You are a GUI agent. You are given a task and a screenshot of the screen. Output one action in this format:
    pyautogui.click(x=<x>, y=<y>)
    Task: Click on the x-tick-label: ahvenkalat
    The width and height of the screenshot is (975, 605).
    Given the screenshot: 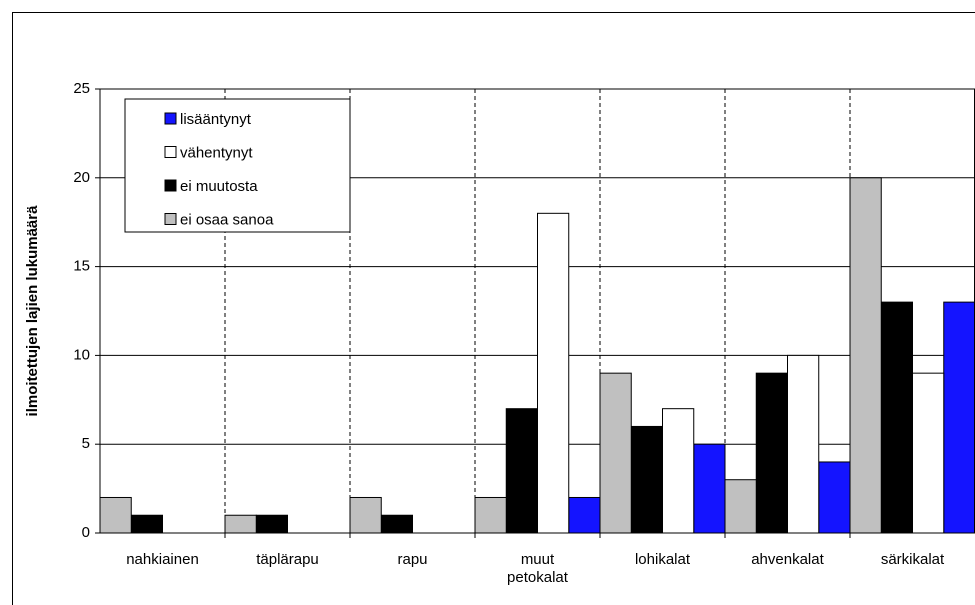 What is the action you would take?
    pyautogui.click(x=787, y=559)
    